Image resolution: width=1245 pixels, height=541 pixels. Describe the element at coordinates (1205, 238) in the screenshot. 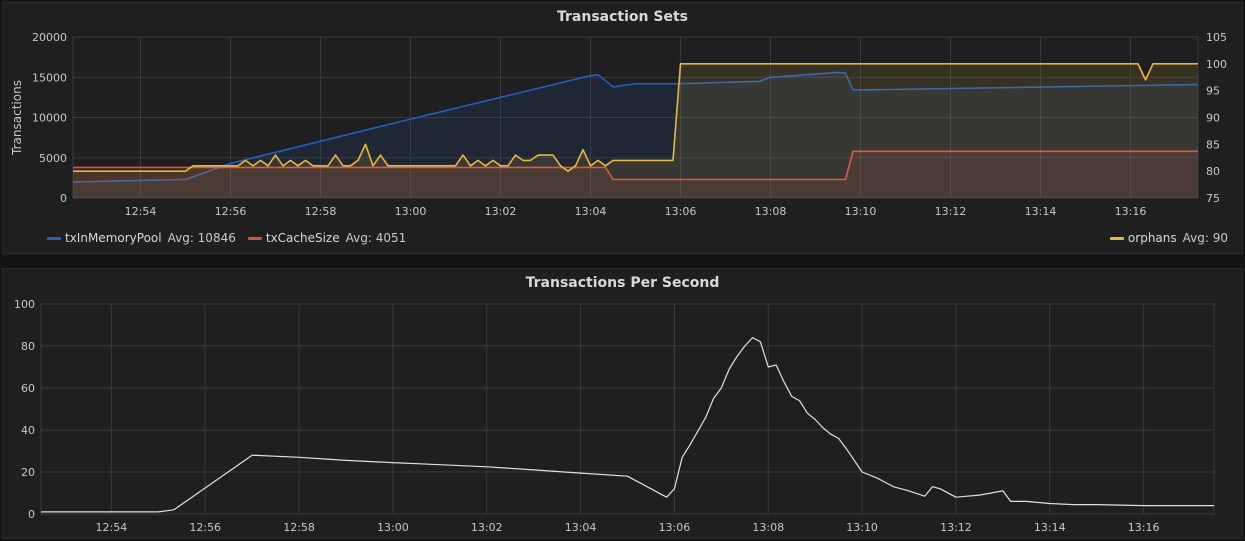

I see `legend-avg: Avg: 90` at that location.